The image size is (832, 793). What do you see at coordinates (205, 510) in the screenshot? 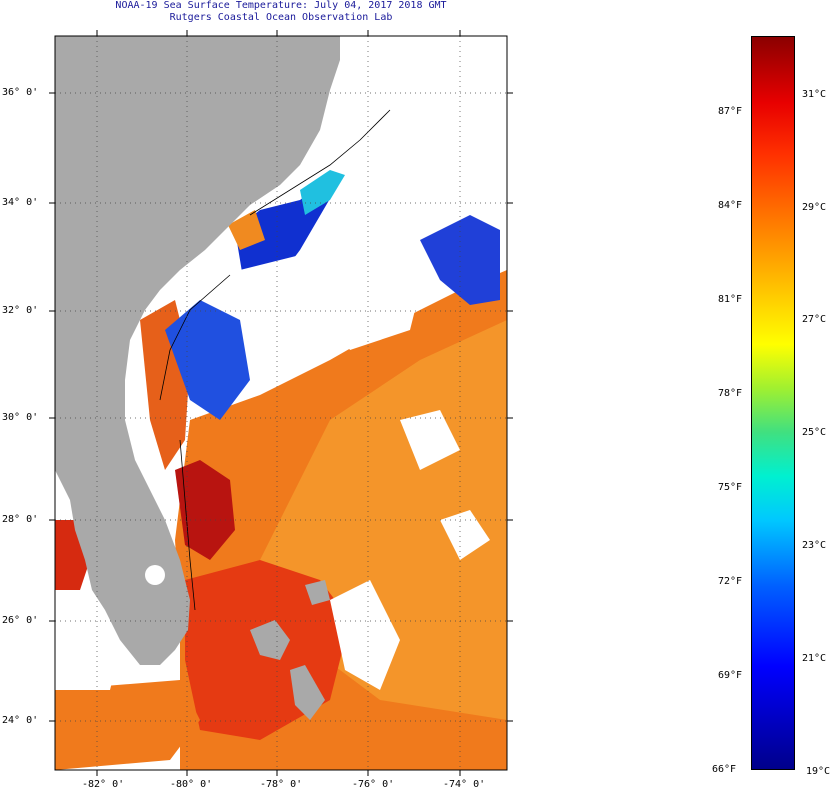
I see `sst-hot-core` at bounding box center [205, 510].